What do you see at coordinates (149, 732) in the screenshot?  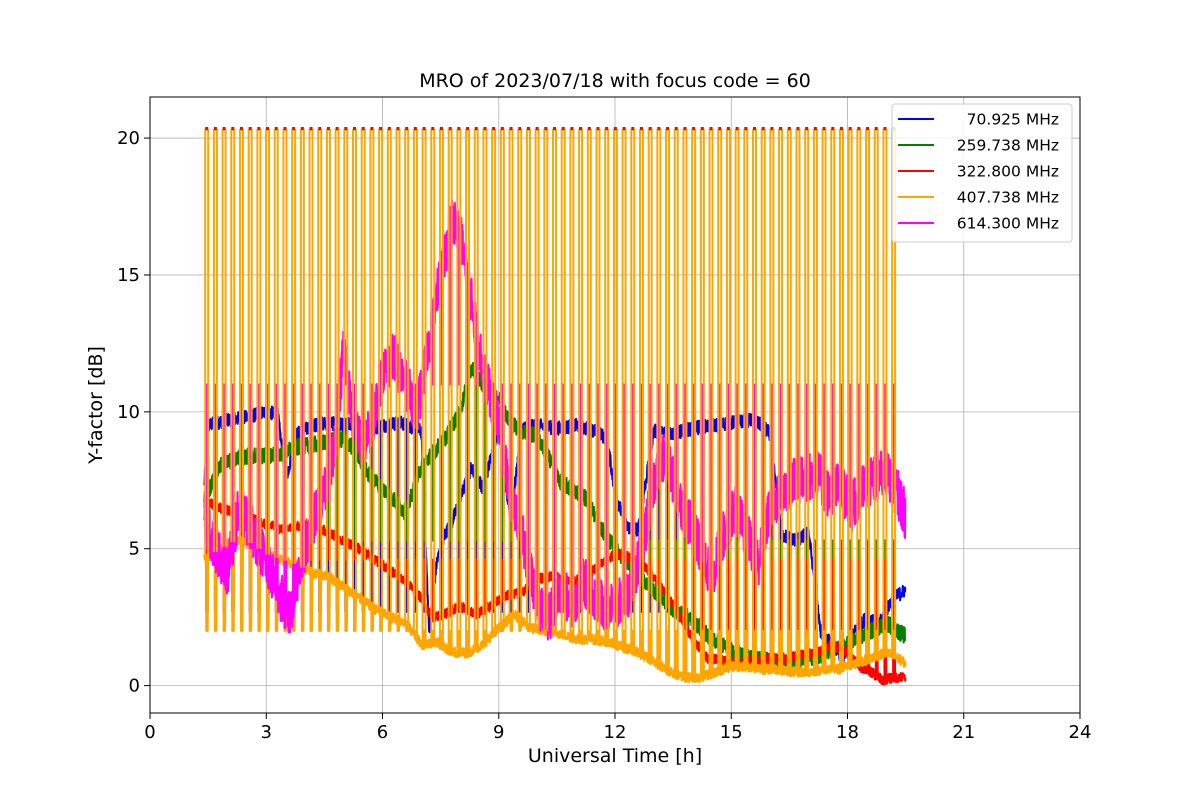 I see `x-tick-label: 0` at bounding box center [149, 732].